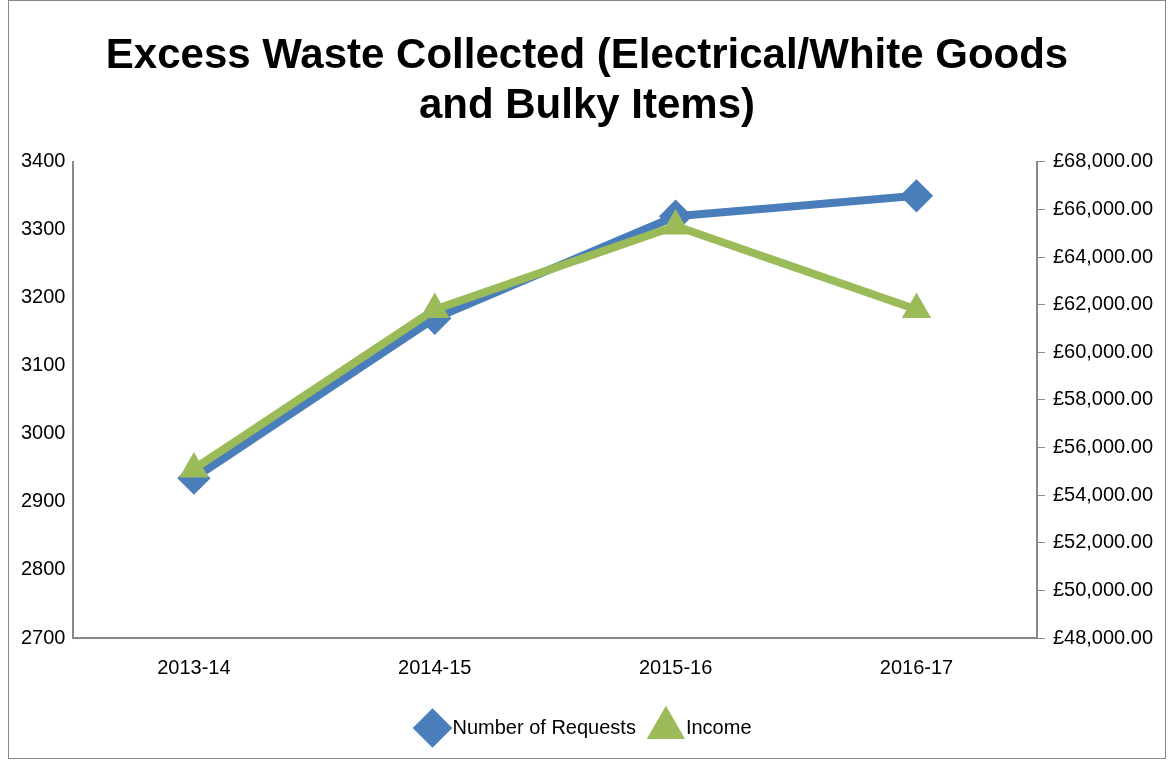  Describe the element at coordinates (1103, 588) in the screenshot. I see `y2-tick-label: £50,000.00` at that location.